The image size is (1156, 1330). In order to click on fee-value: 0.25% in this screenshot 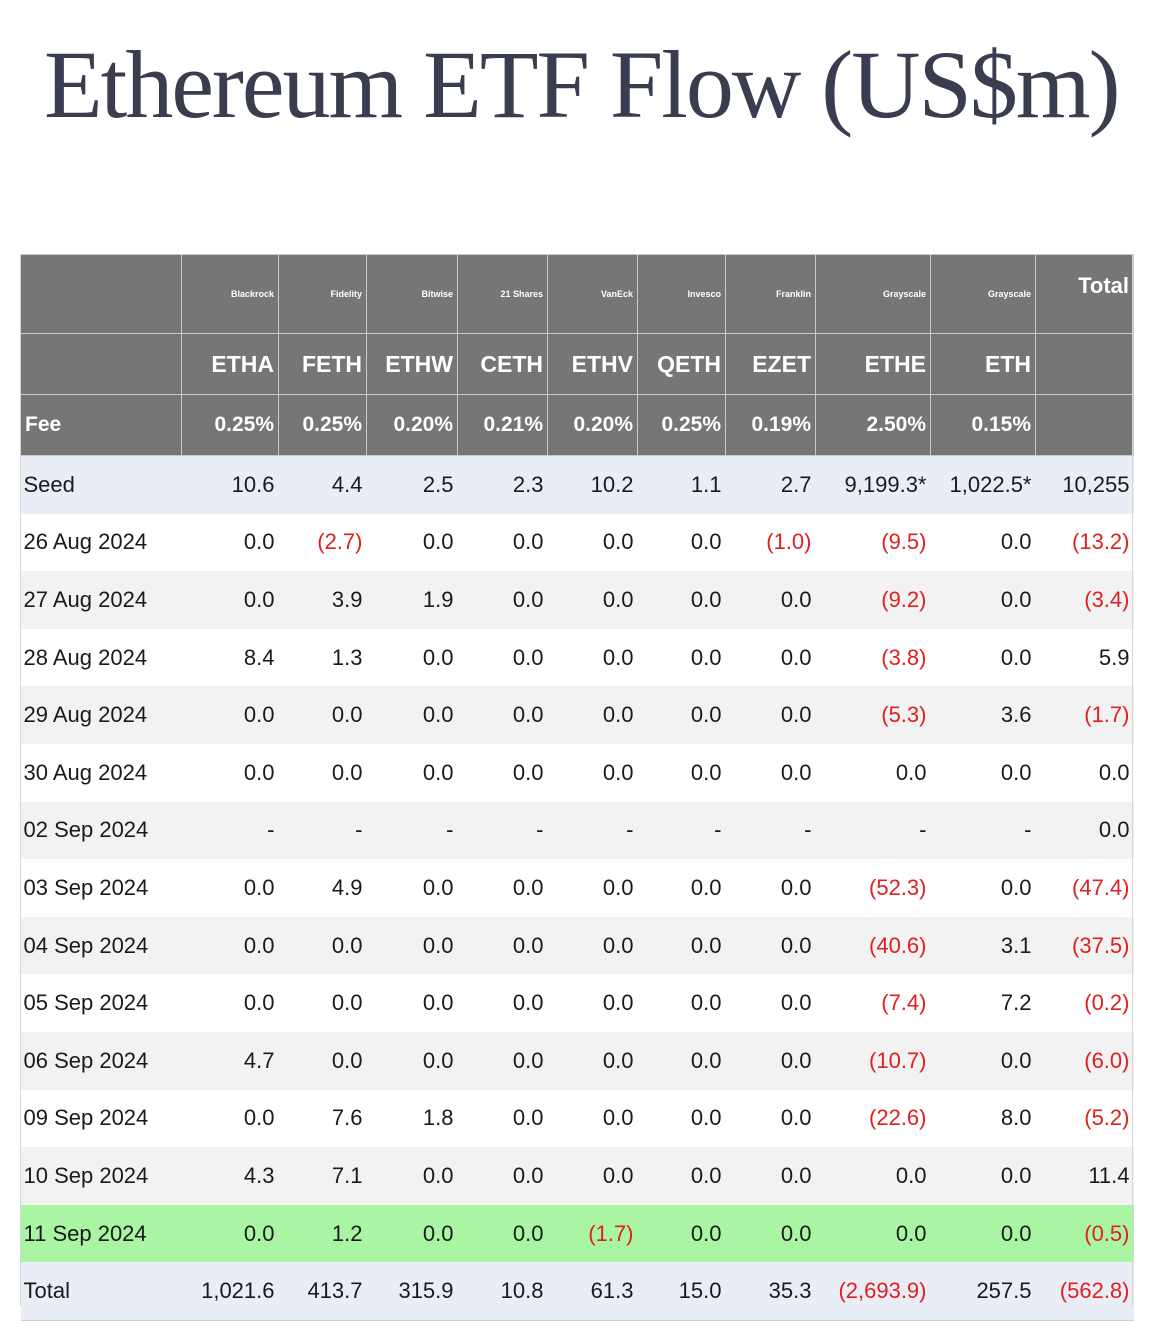, I will do `click(322, 425)`.